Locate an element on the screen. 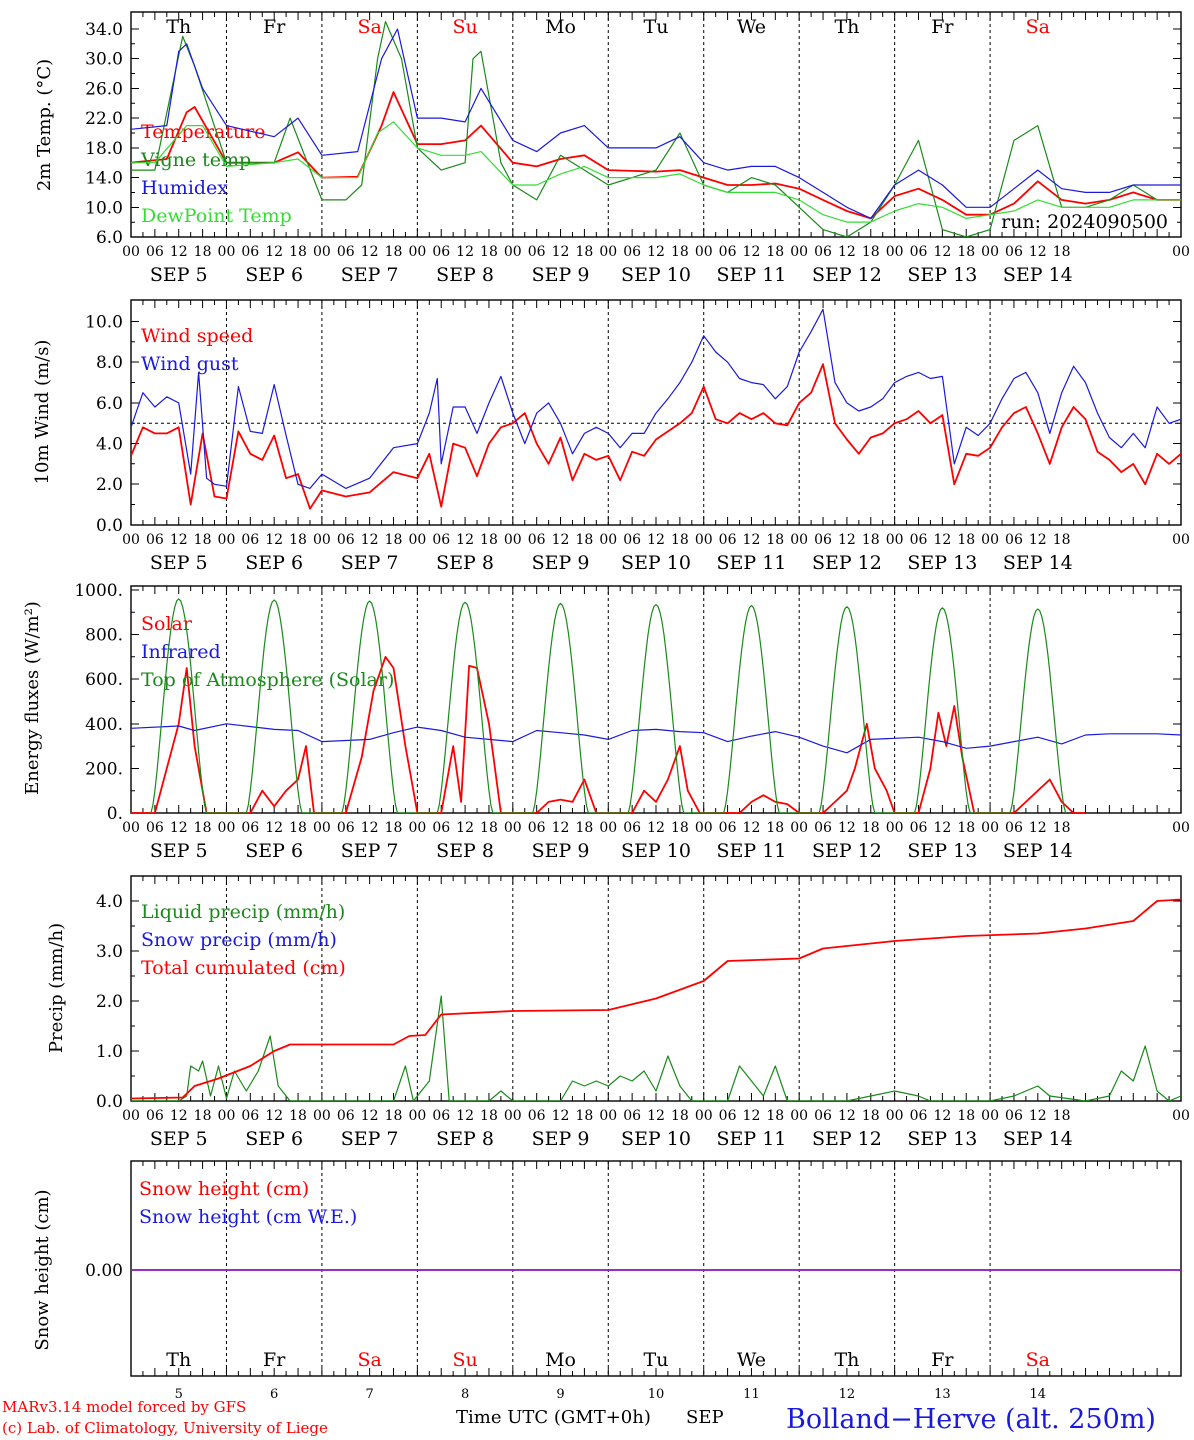 The height and width of the screenshot is (1440, 1194). legend-entry: Snow height (cm W.E.) is located at coordinates (248, 1217).